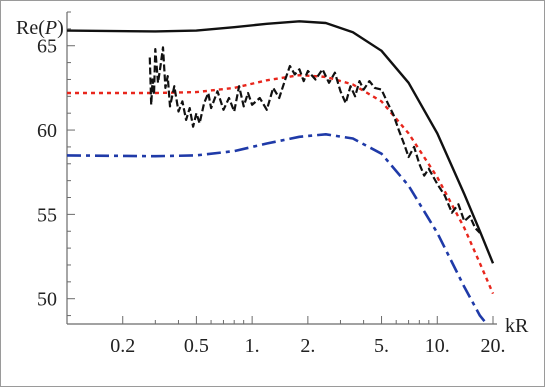  Describe the element at coordinates (437, 346) in the screenshot. I see `x-tick-label: 10.` at that location.